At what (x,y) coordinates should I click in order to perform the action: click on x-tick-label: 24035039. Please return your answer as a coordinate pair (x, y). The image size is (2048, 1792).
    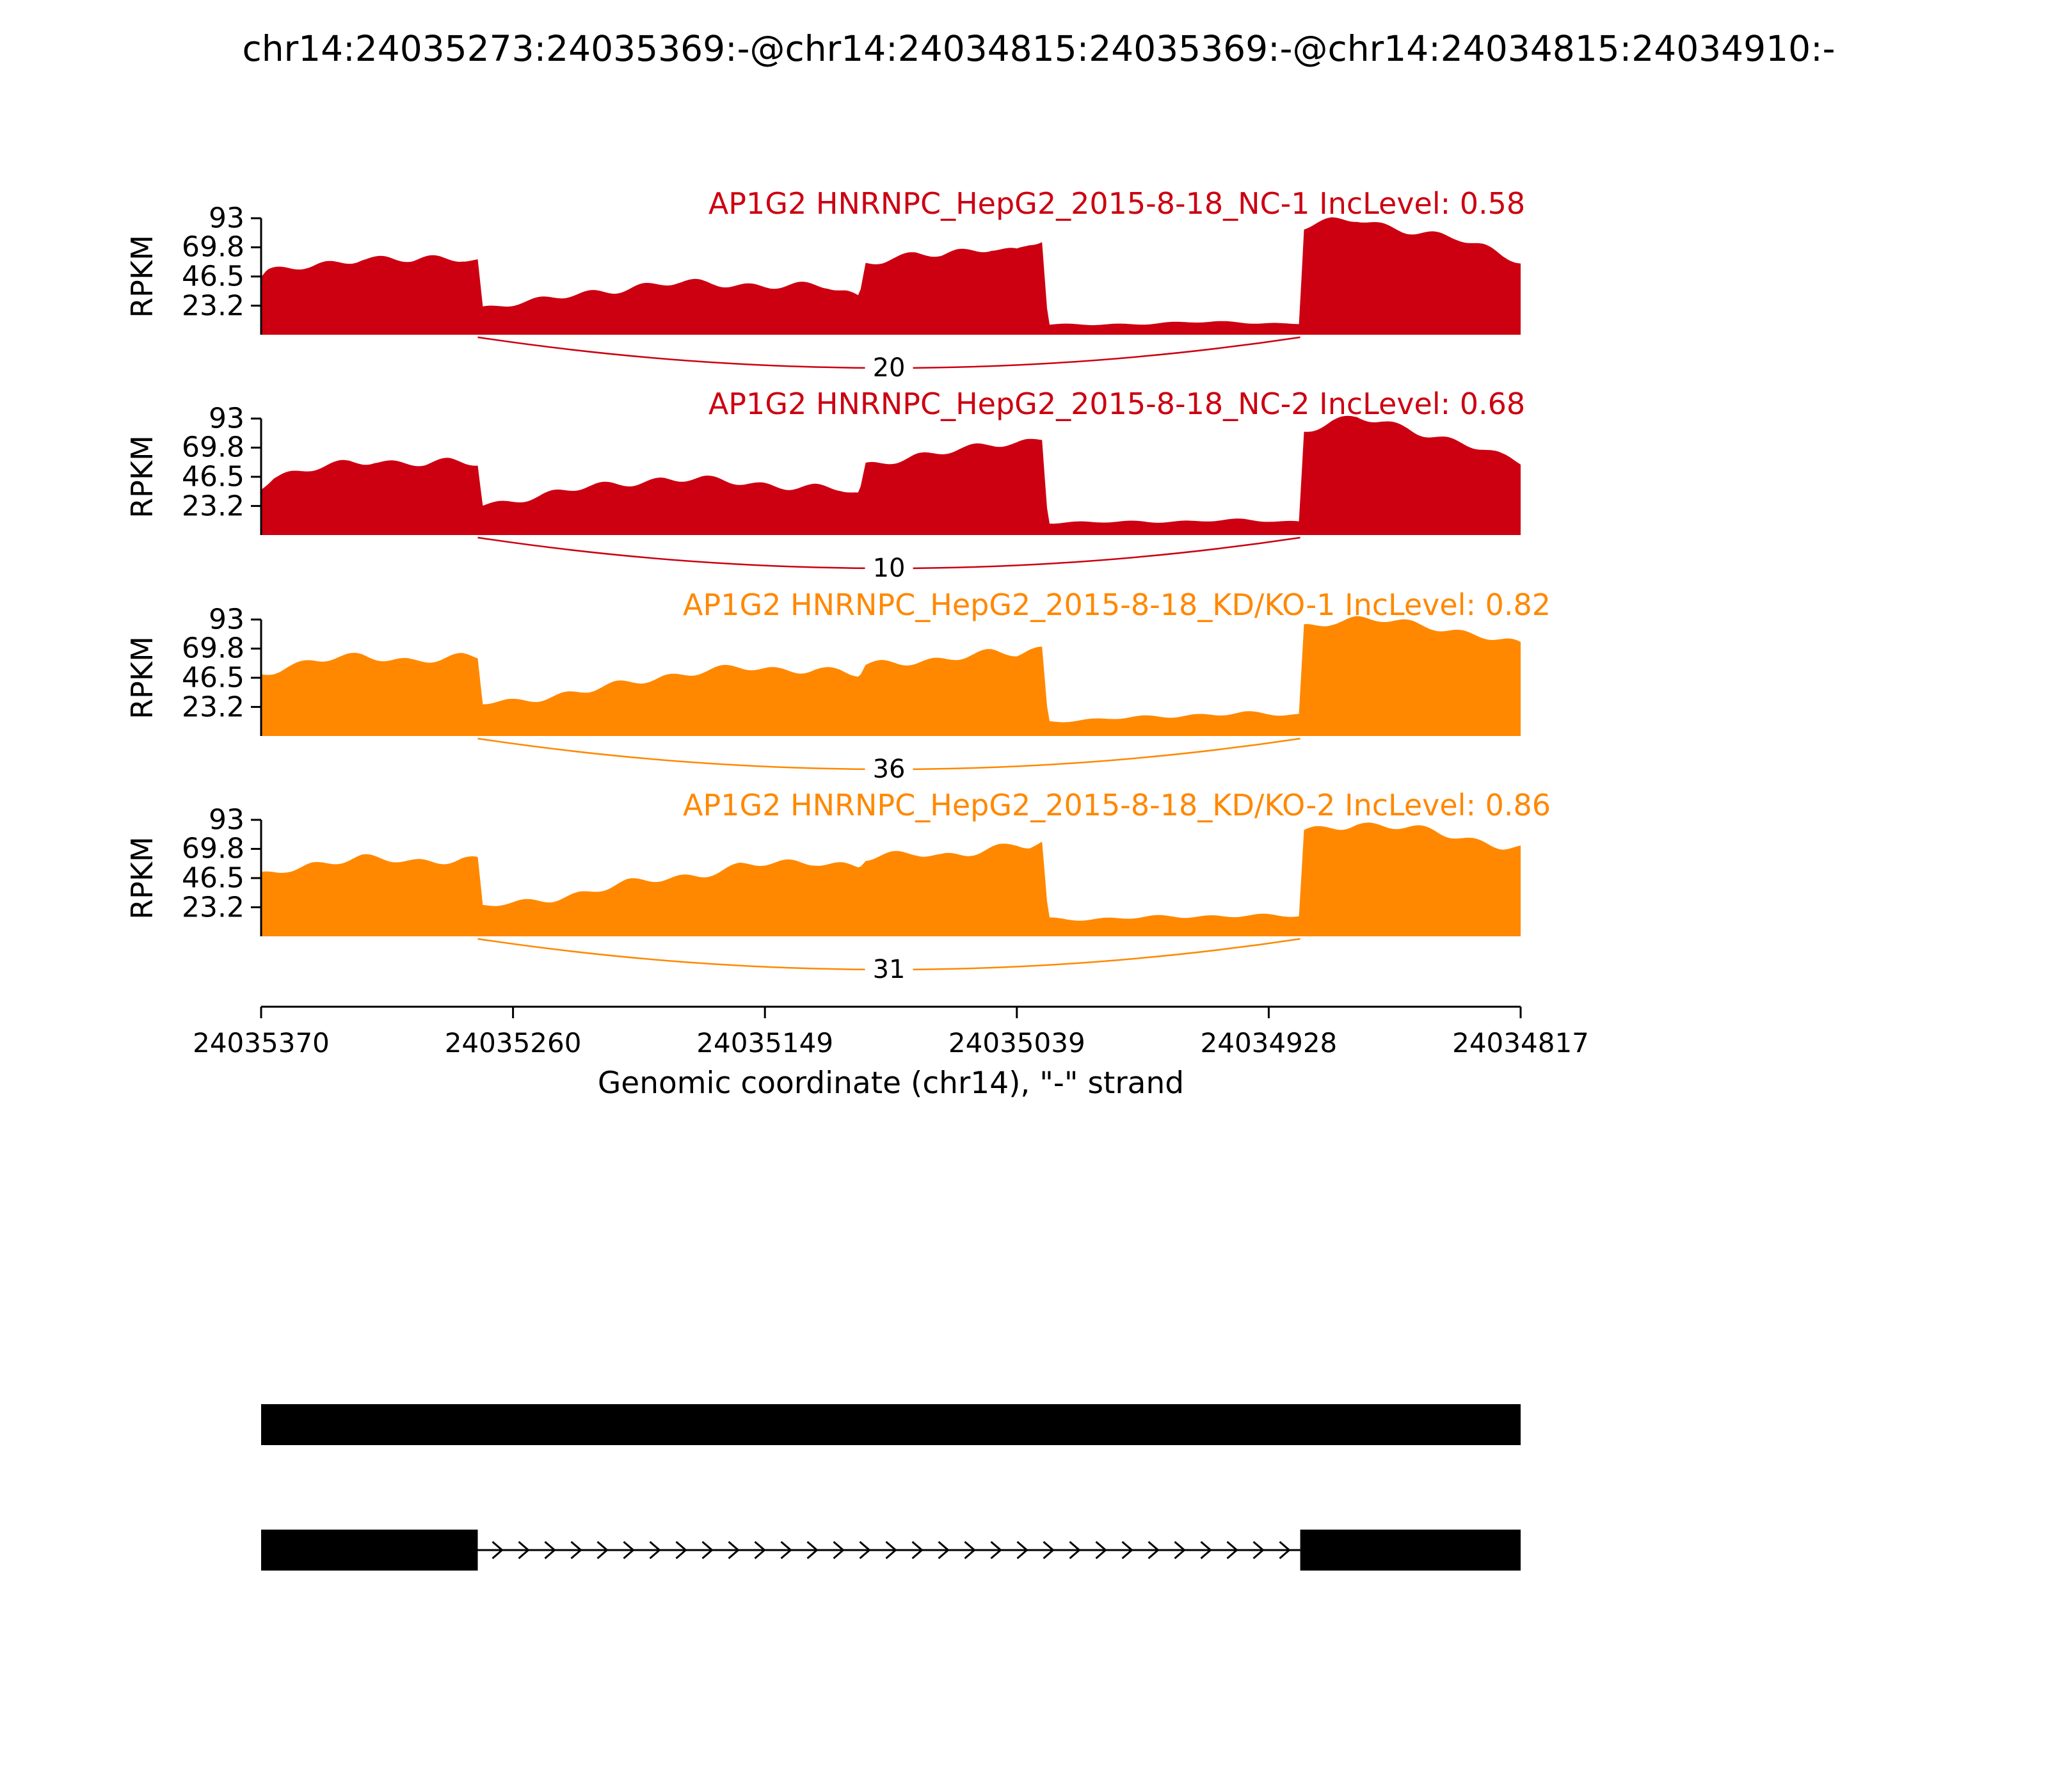
    Looking at the image, I should click on (1016, 1043).